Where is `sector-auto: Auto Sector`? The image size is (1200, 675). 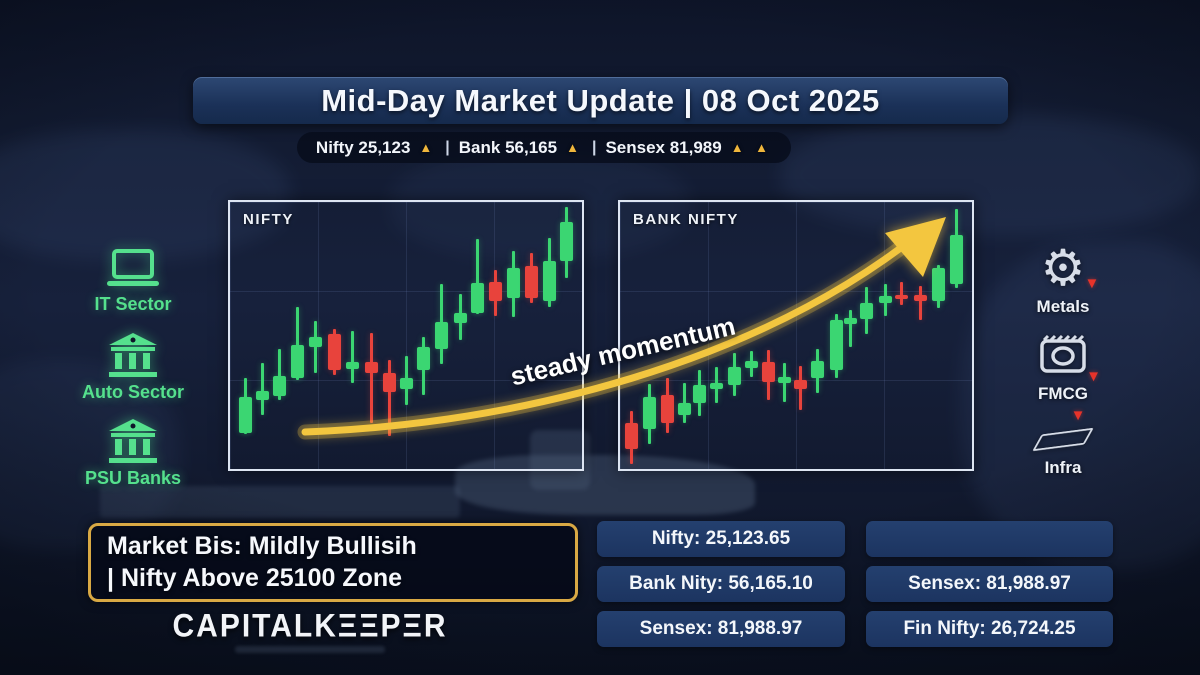 sector-auto: Auto Sector is located at coordinates (133, 367).